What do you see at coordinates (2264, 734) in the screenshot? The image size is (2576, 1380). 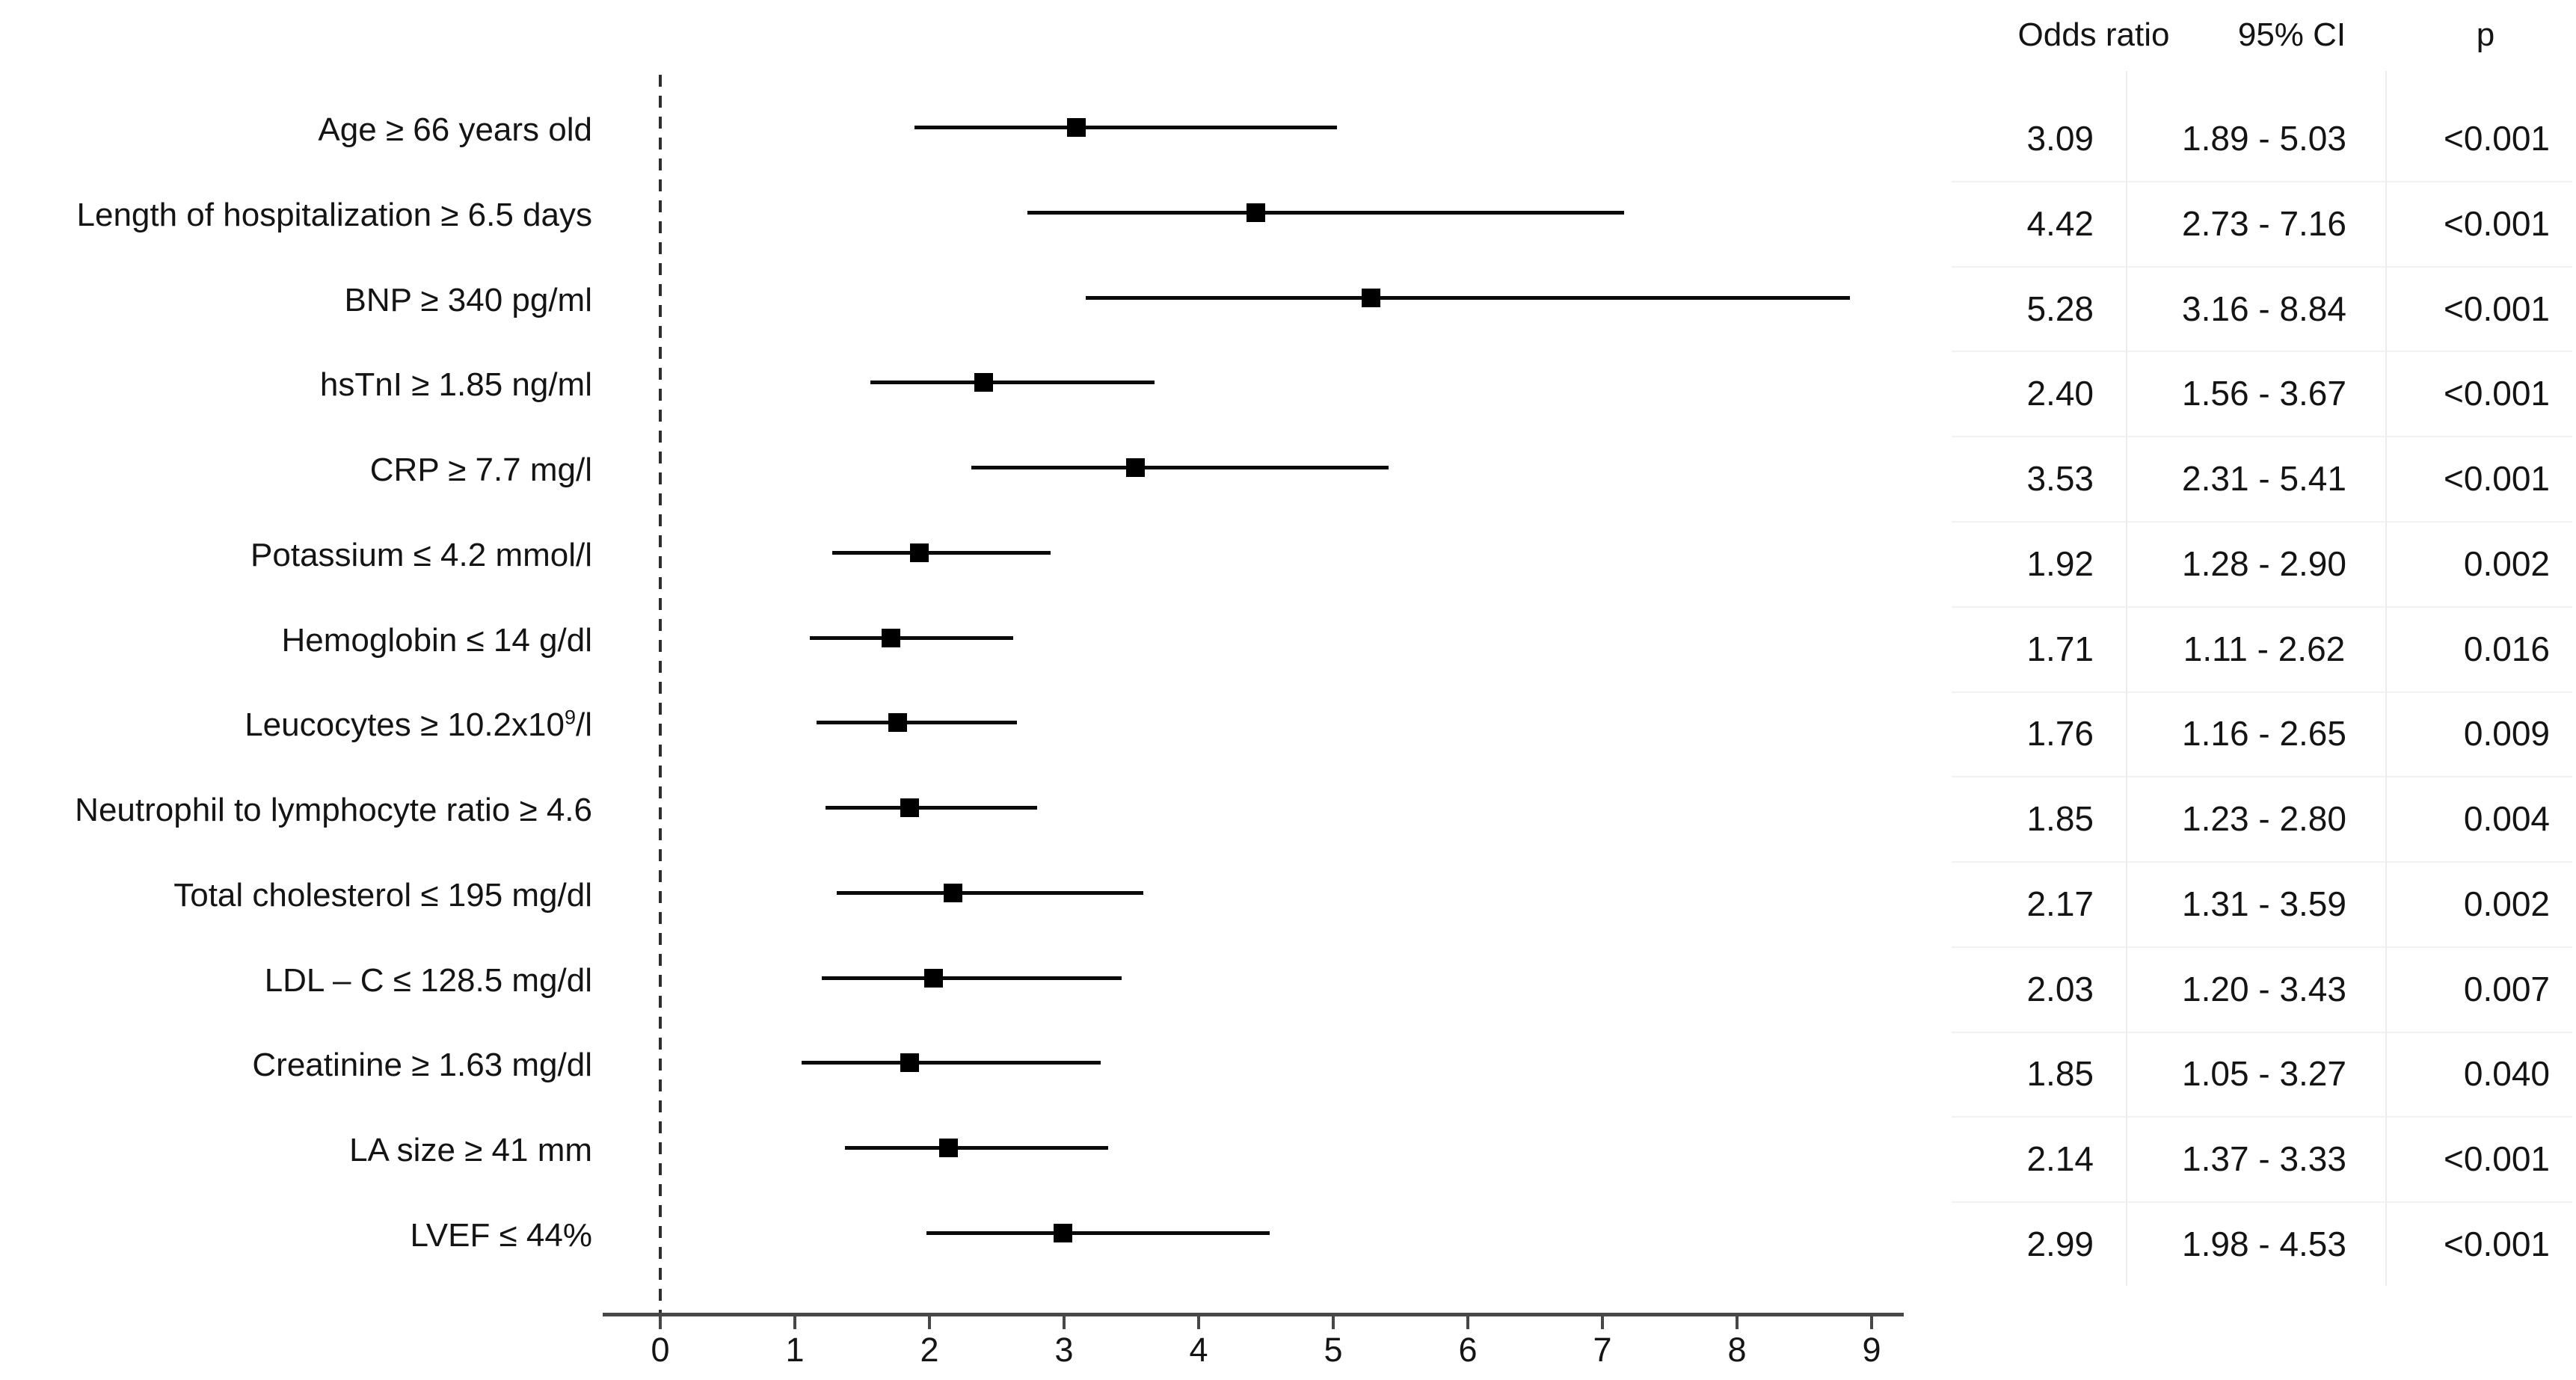 I see `ci-value: 1.16 - 2.65` at bounding box center [2264, 734].